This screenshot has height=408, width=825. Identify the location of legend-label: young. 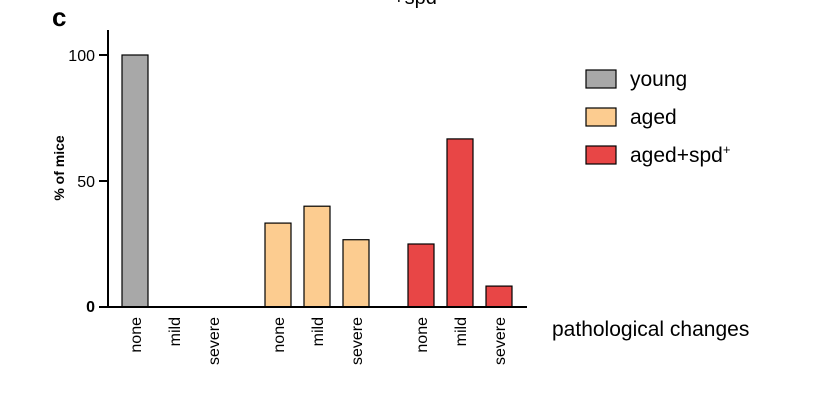
(658, 79).